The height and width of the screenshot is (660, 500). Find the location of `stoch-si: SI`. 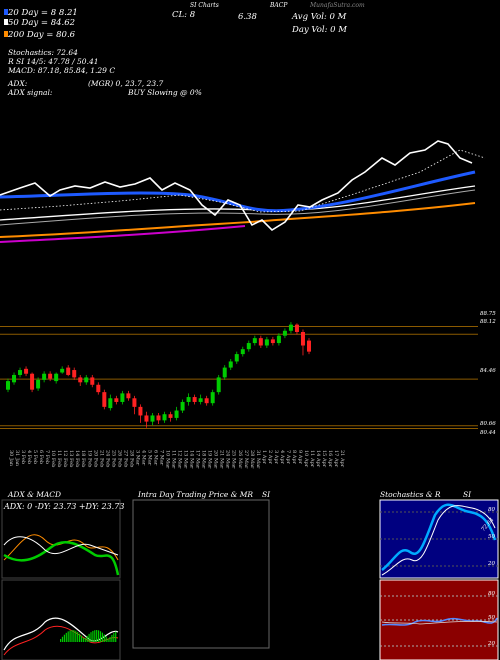

stoch-si: SI is located at coordinates (467, 494).